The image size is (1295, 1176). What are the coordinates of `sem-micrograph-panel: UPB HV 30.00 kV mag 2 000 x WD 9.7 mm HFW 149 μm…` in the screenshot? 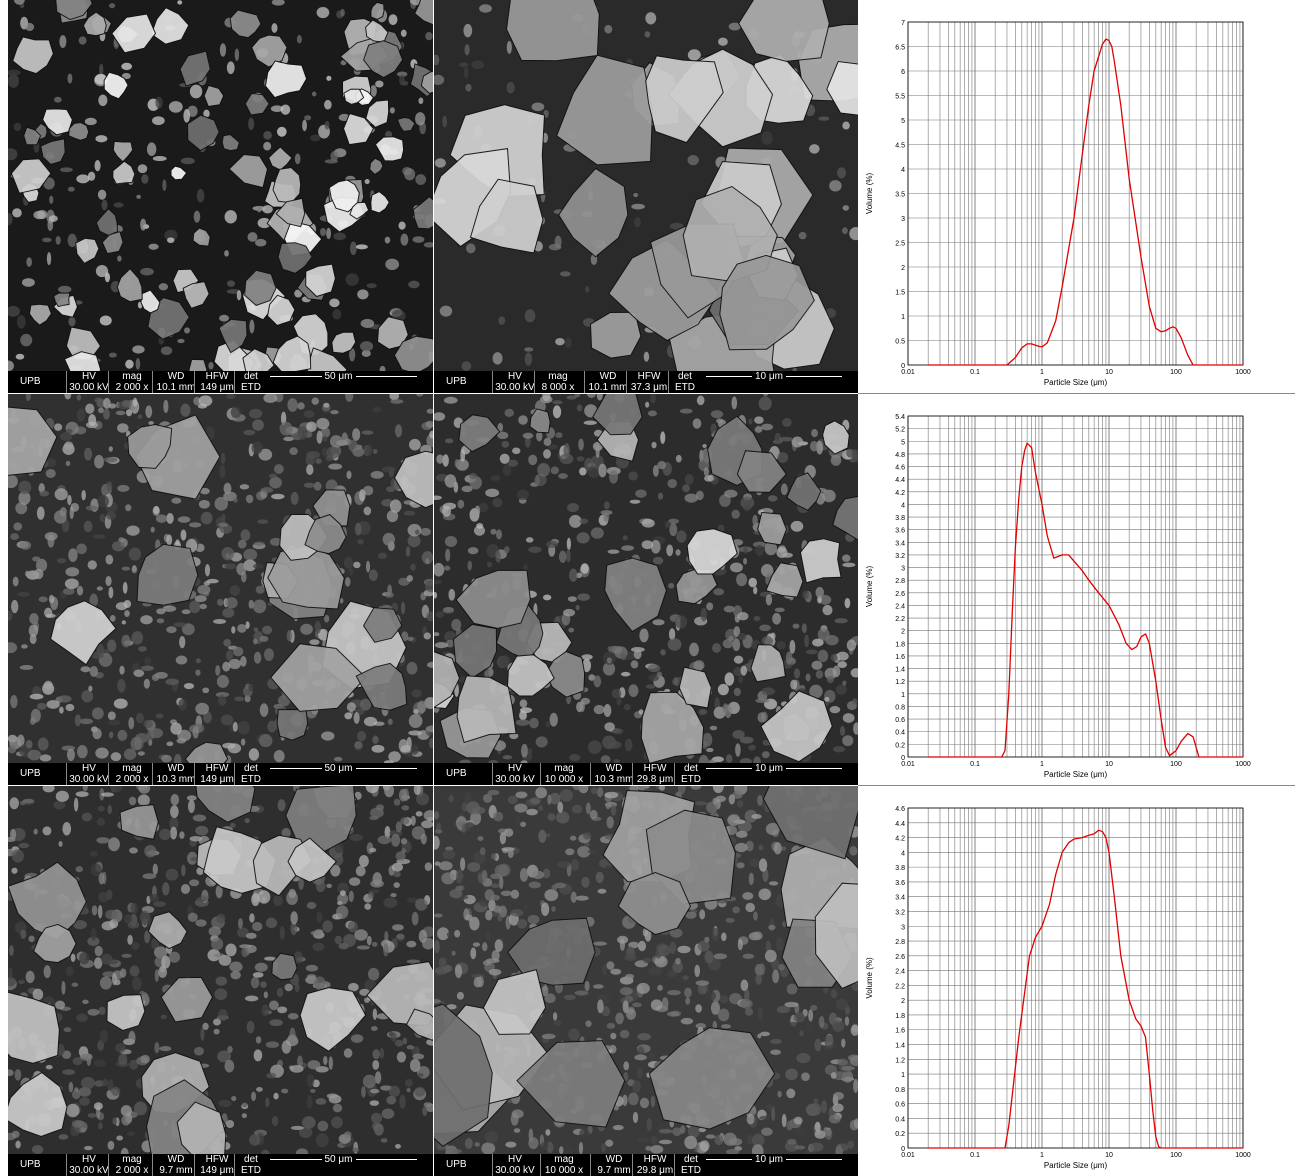 It's located at (220, 981).